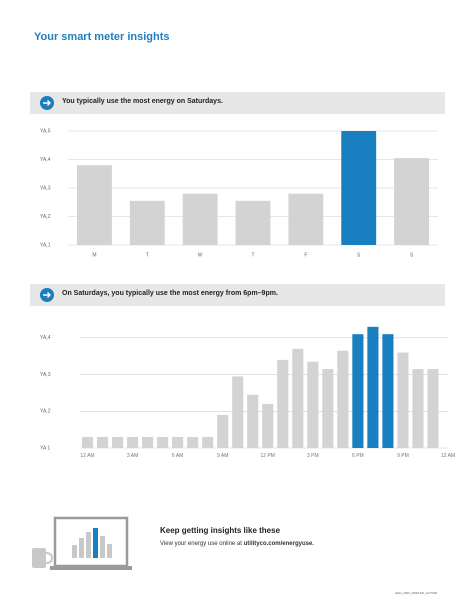  What do you see at coordinates (220, 530) in the screenshot?
I see `footer-heading: Keep getting insights like these` at bounding box center [220, 530].